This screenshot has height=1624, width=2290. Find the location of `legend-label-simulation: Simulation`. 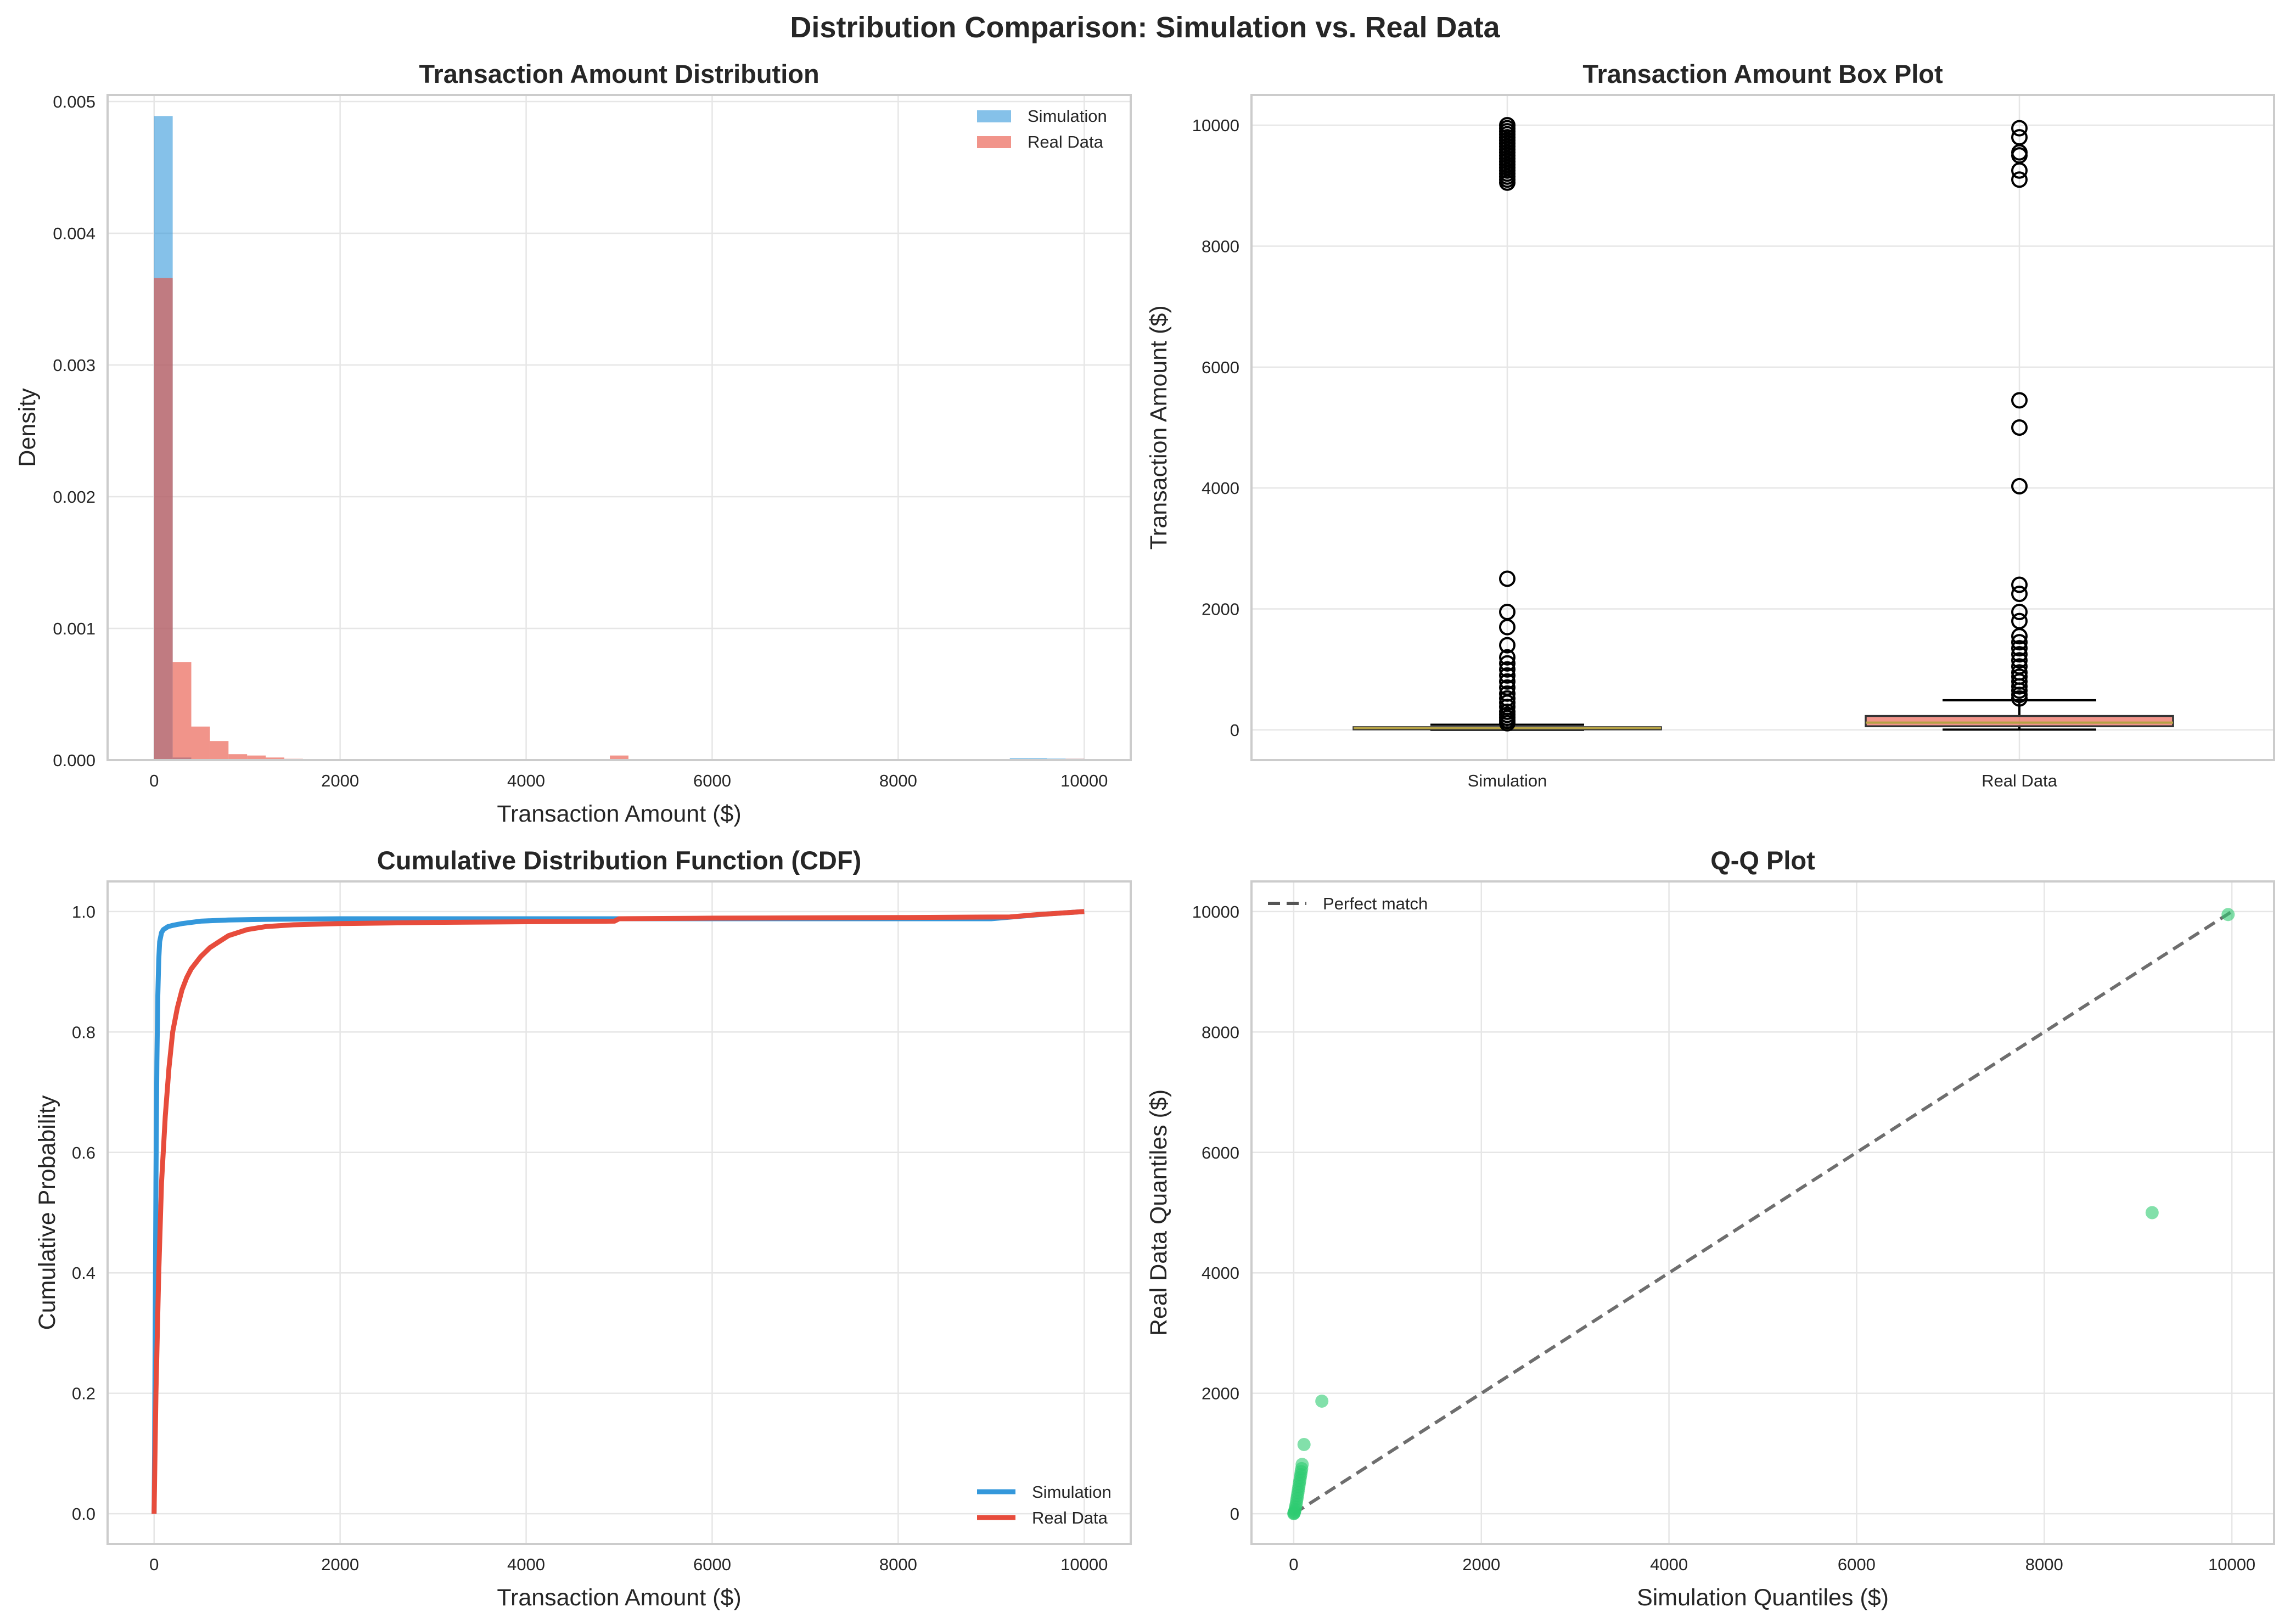

legend-label-simulation: Simulation is located at coordinates (1072, 1492).